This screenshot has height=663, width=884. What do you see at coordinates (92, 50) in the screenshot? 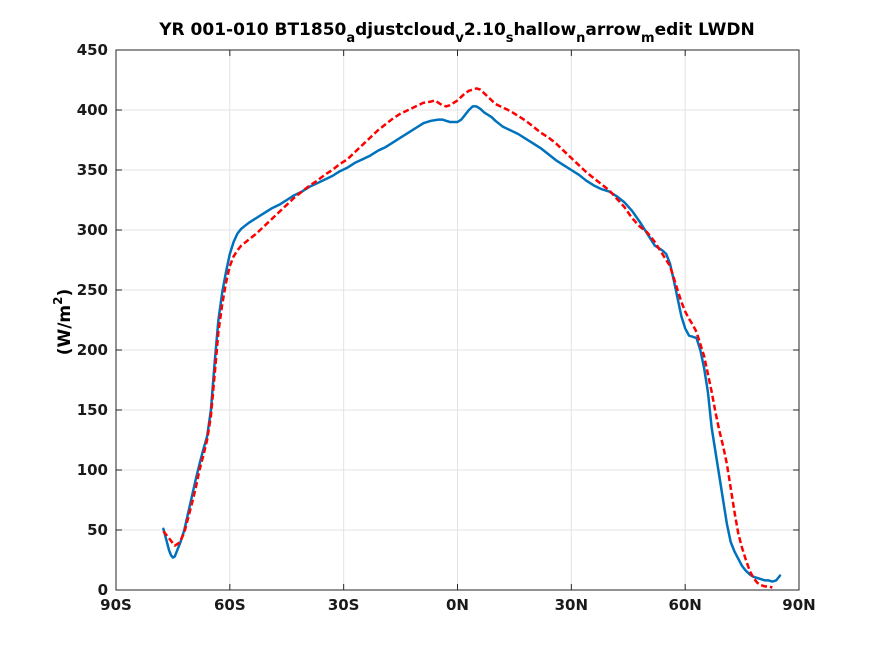
I see `y-tick-label: 450` at bounding box center [92, 50].